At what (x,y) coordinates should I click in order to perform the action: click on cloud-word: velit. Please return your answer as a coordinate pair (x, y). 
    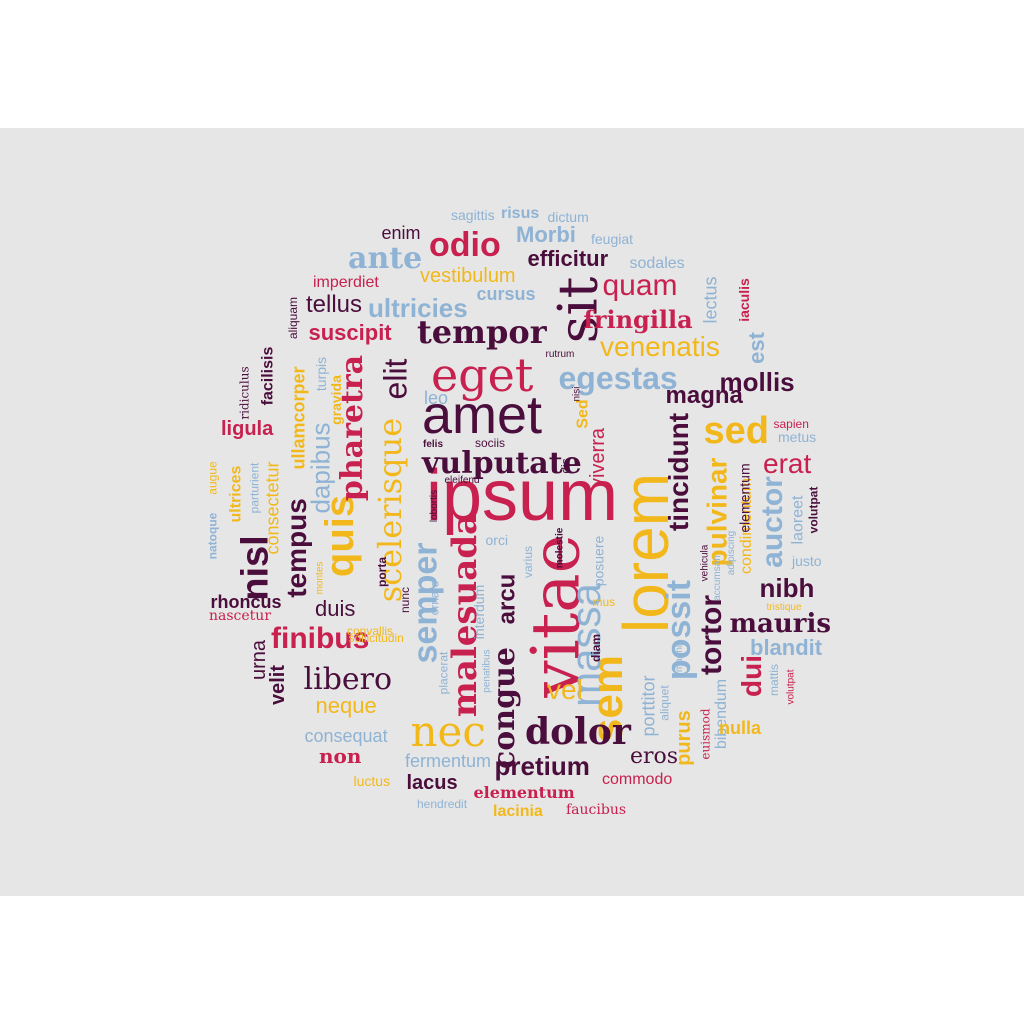
    Looking at the image, I should click on (278, 685).